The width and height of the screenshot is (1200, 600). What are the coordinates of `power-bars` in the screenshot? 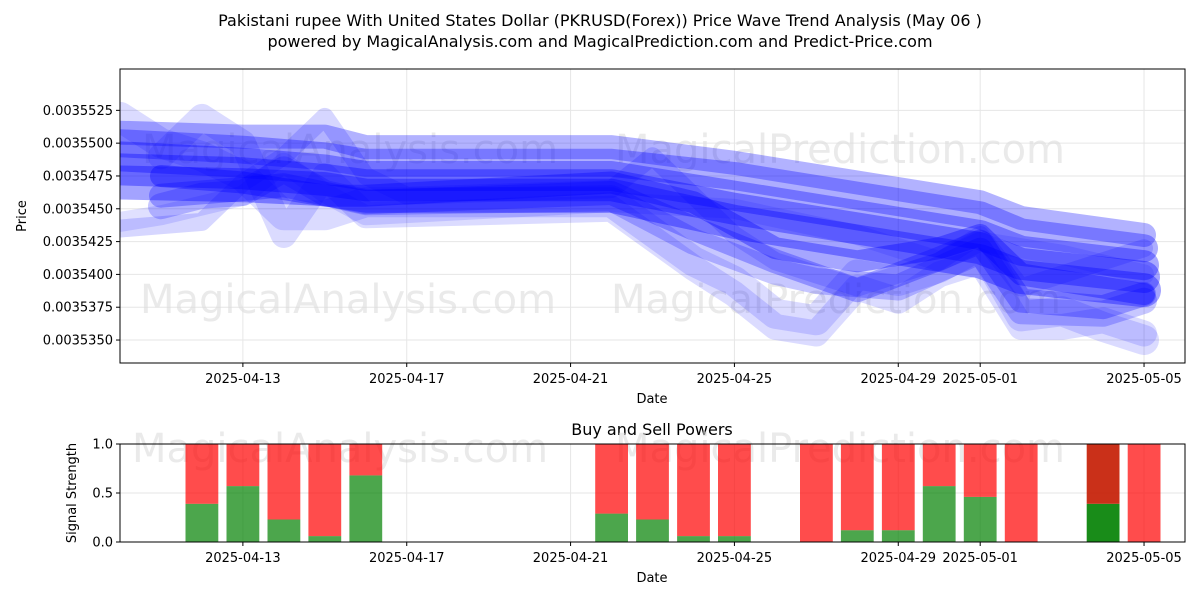 It's located at (673, 493).